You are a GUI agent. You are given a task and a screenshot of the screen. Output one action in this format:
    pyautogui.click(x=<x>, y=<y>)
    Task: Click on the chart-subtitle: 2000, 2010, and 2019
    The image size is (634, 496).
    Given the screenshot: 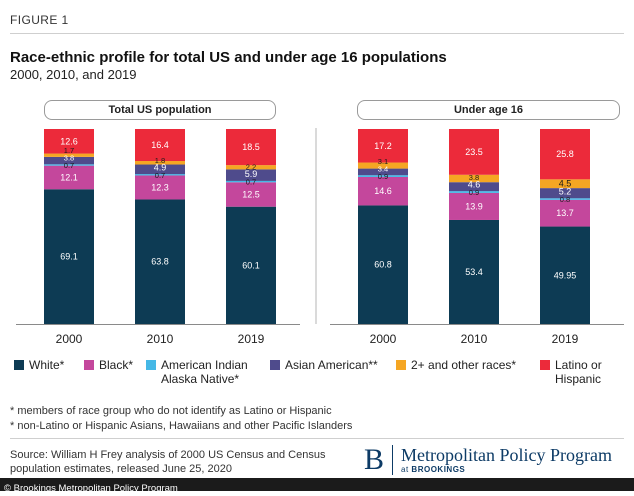 What is the action you would take?
    pyautogui.click(x=73, y=74)
    